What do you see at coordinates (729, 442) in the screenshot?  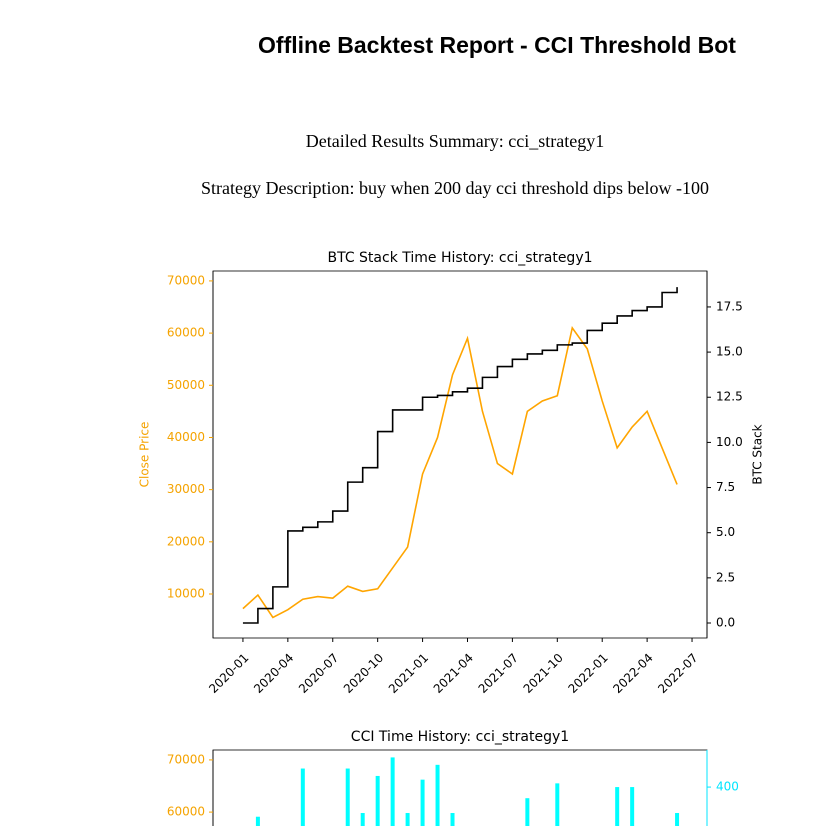 I see `y2-tick-label: 10.0` at bounding box center [729, 442].